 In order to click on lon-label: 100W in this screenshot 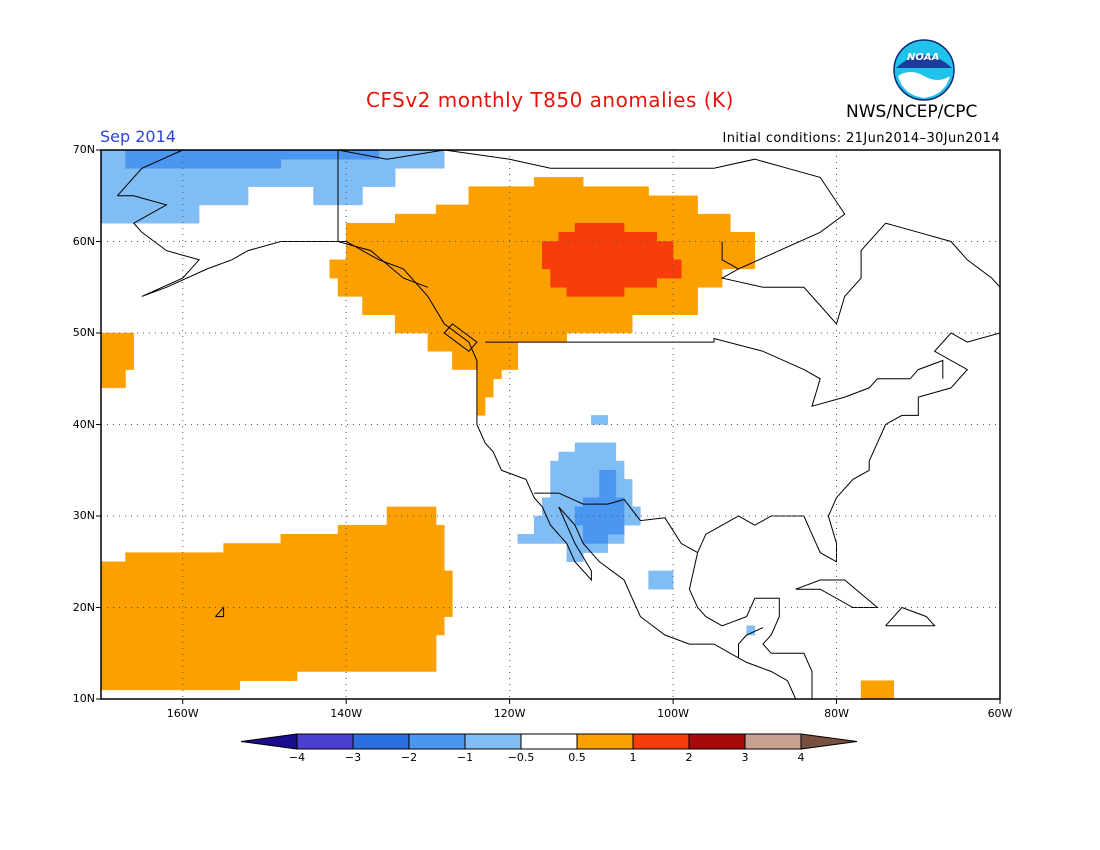, I will do `click(673, 713)`.